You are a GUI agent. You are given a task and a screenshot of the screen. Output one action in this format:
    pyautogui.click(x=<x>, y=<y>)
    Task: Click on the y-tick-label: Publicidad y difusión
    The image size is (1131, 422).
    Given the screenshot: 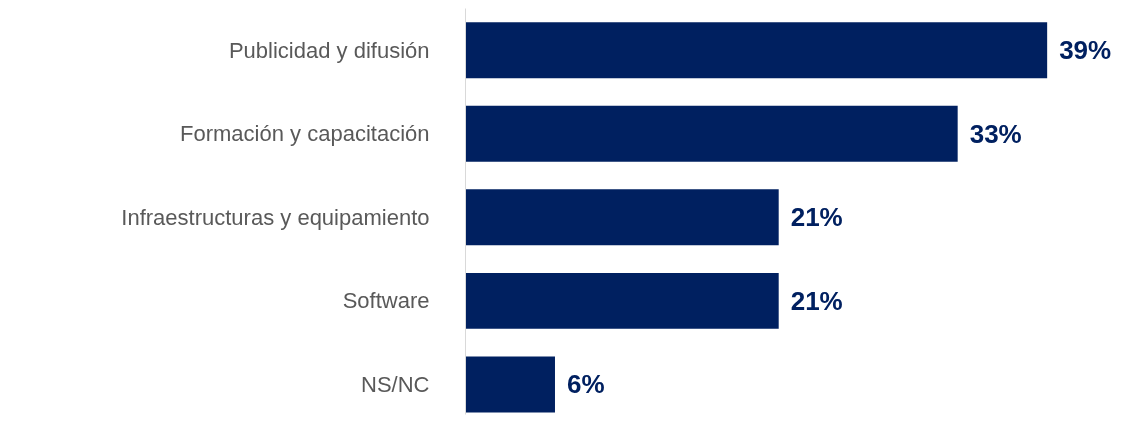 What is the action you would take?
    pyautogui.click(x=329, y=50)
    